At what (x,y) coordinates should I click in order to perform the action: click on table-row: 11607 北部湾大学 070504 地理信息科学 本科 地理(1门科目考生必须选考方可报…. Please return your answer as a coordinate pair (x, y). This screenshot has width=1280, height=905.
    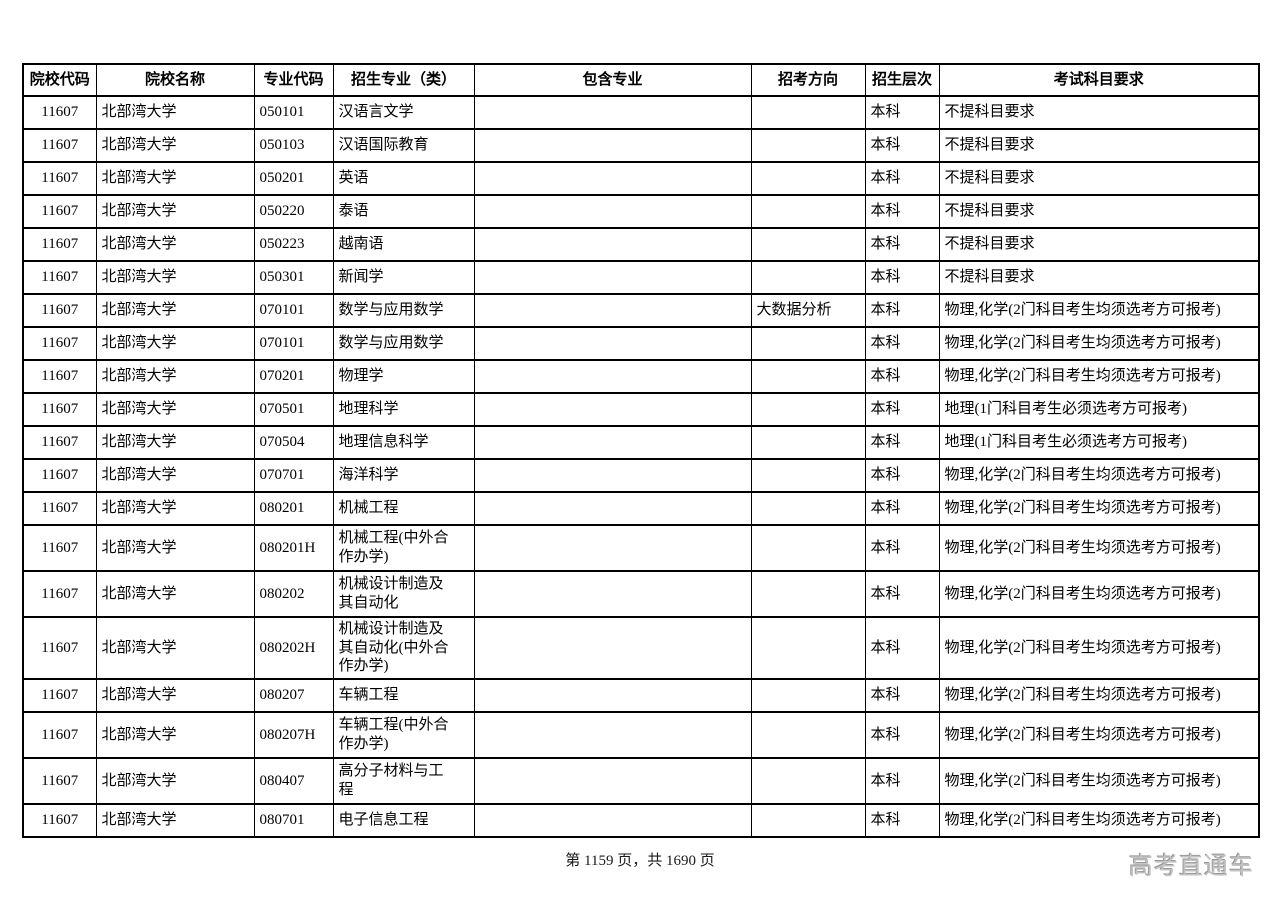
    Looking at the image, I should click on (641, 442).